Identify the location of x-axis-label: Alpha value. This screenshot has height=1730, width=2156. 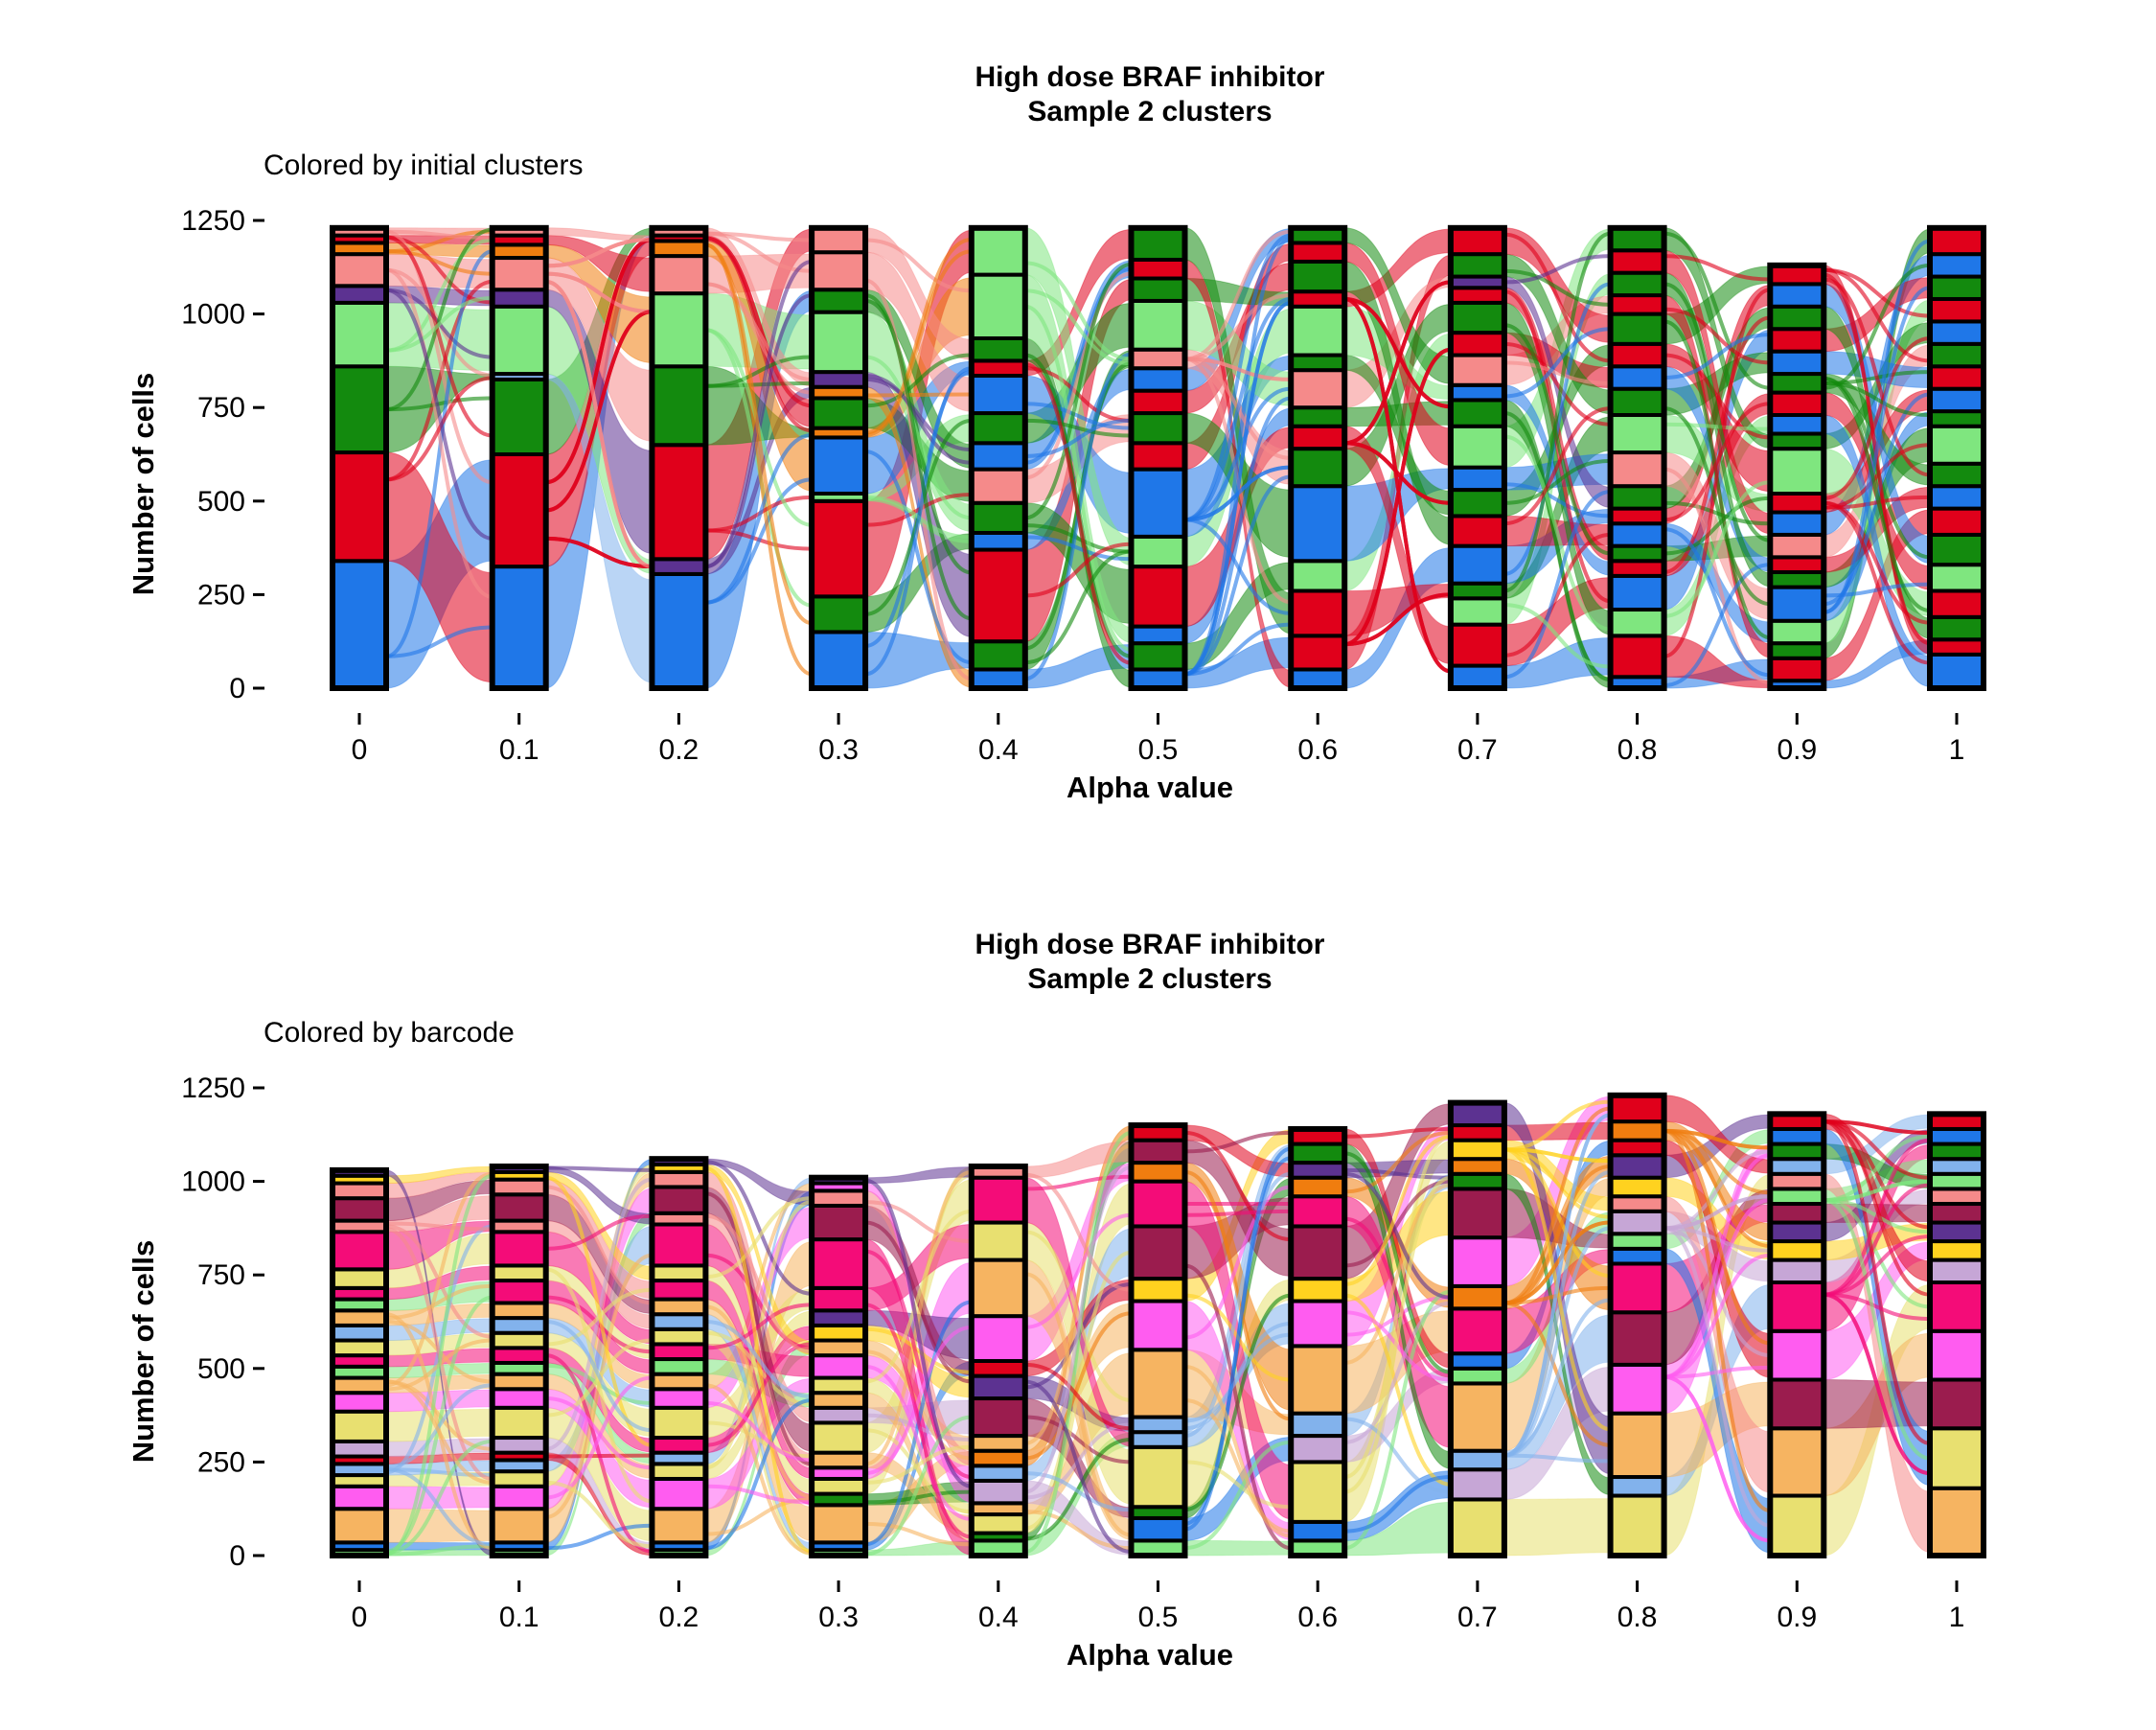
(1150, 1655).